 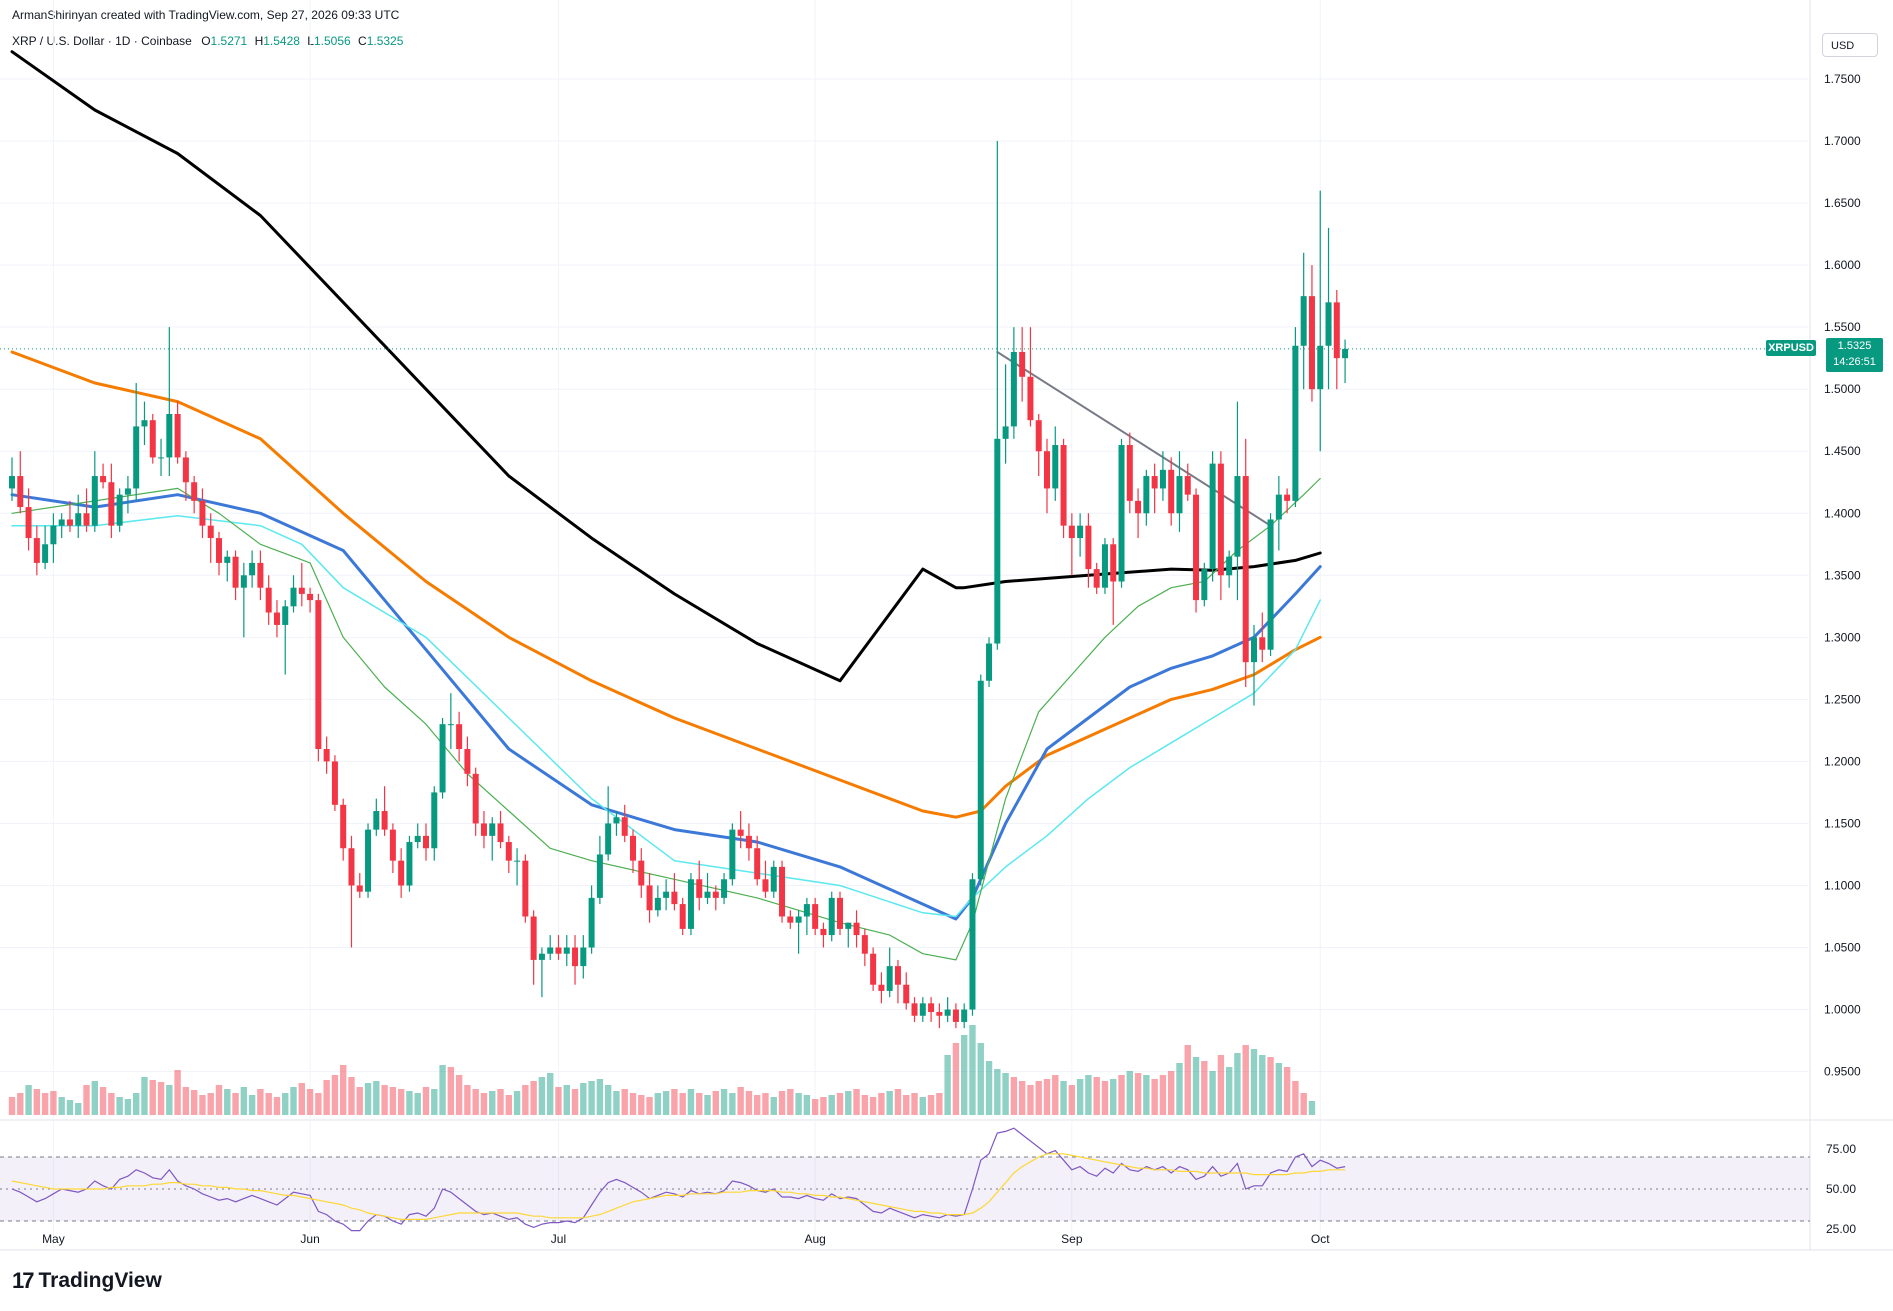 What do you see at coordinates (1850, 45) in the screenshot?
I see `currency-button: USD` at bounding box center [1850, 45].